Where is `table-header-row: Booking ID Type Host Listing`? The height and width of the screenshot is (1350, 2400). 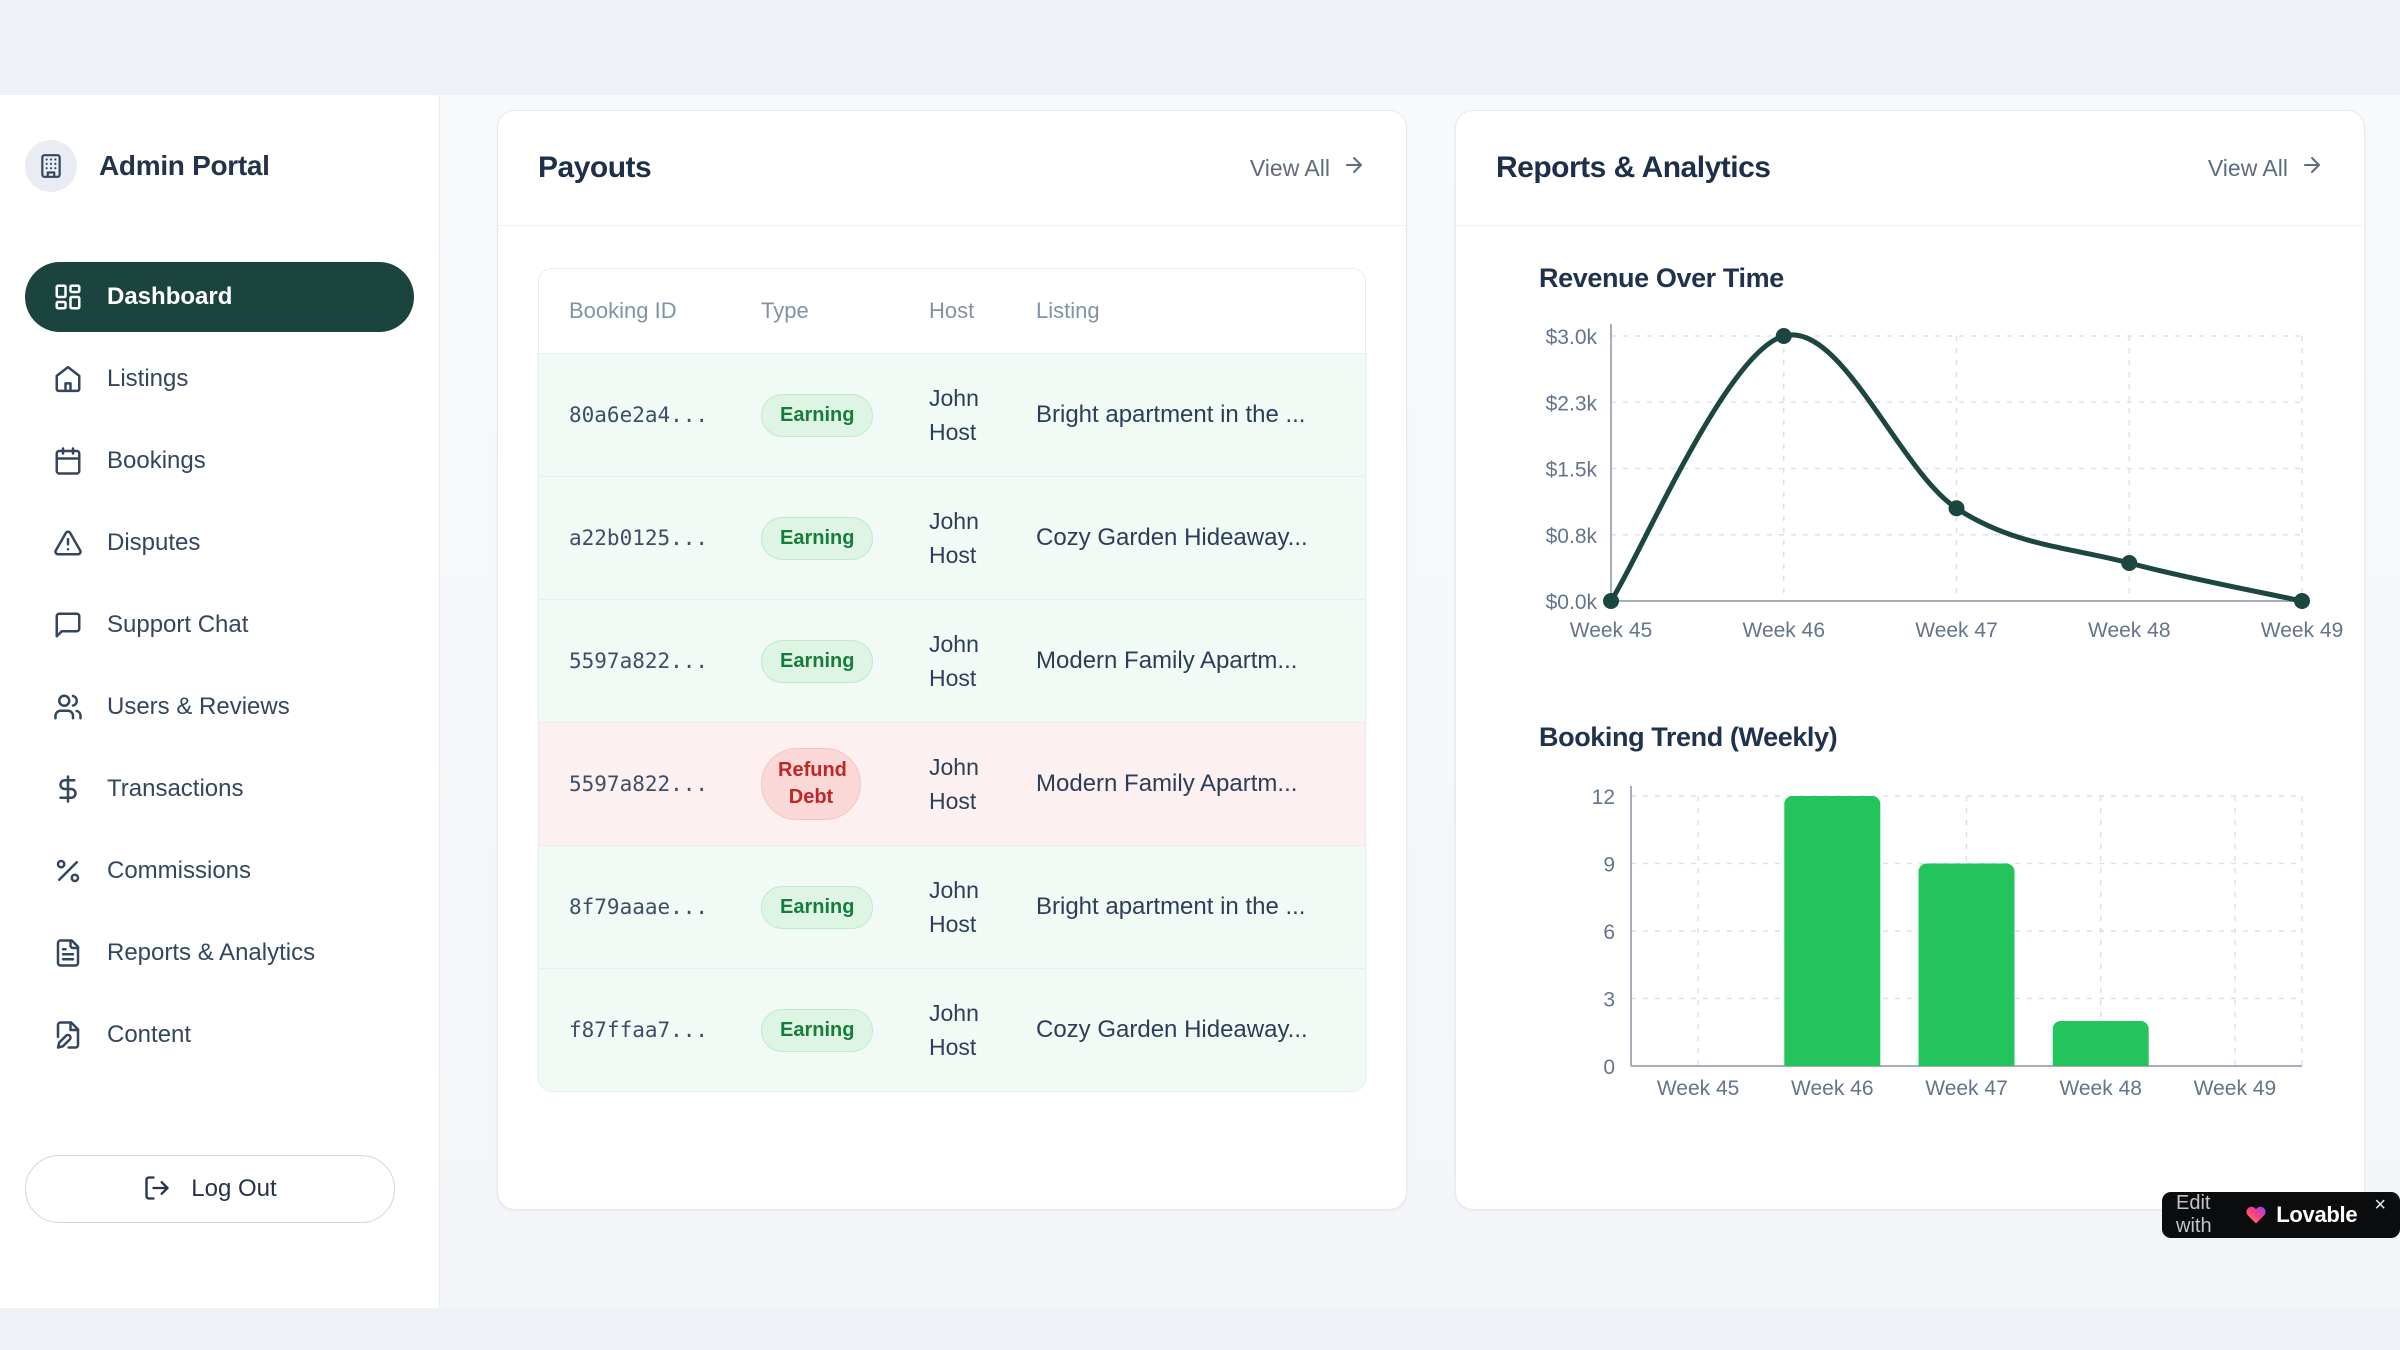 table-header-row: Booking ID Type Host Listing is located at coordinates (952, 311).